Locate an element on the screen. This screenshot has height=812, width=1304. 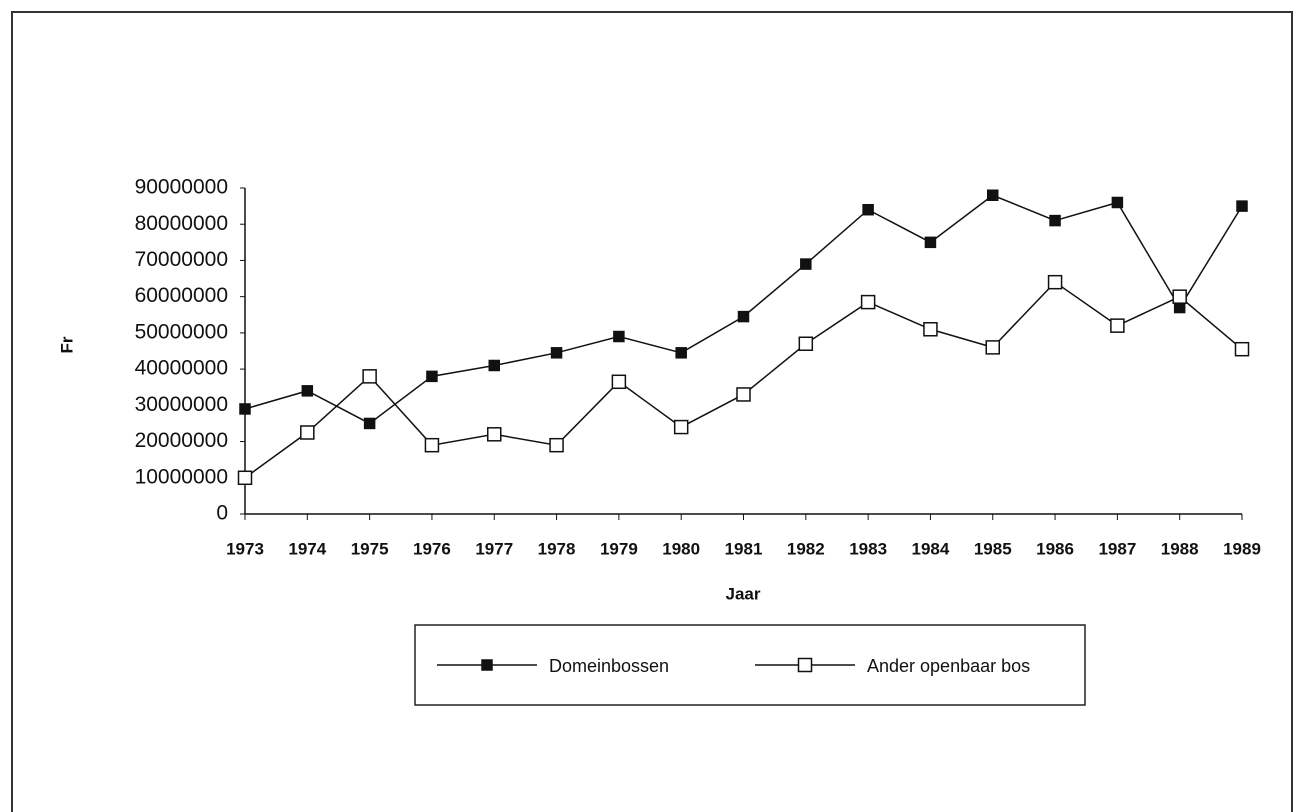
y-tick-label: 20000000 is located at coordinates (181, 440).